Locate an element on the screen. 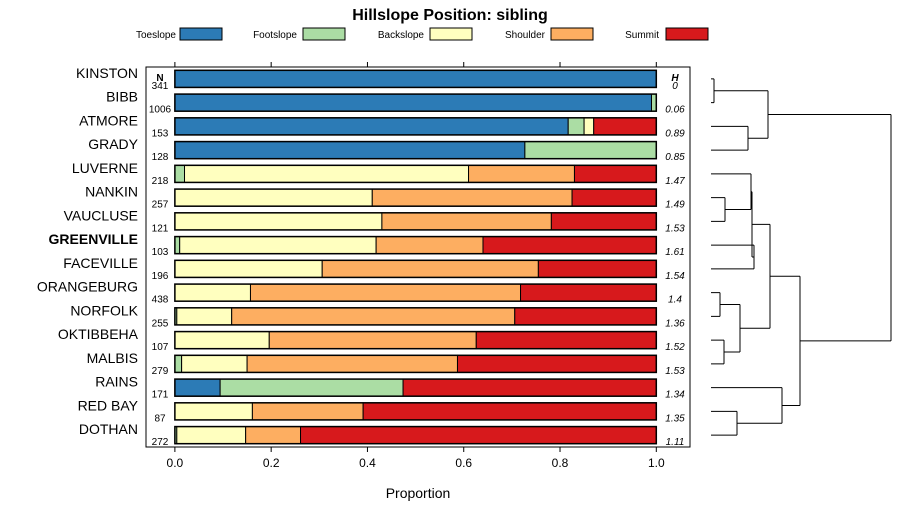  n-value-greenville: 103 is located at coordinates (160, 252).